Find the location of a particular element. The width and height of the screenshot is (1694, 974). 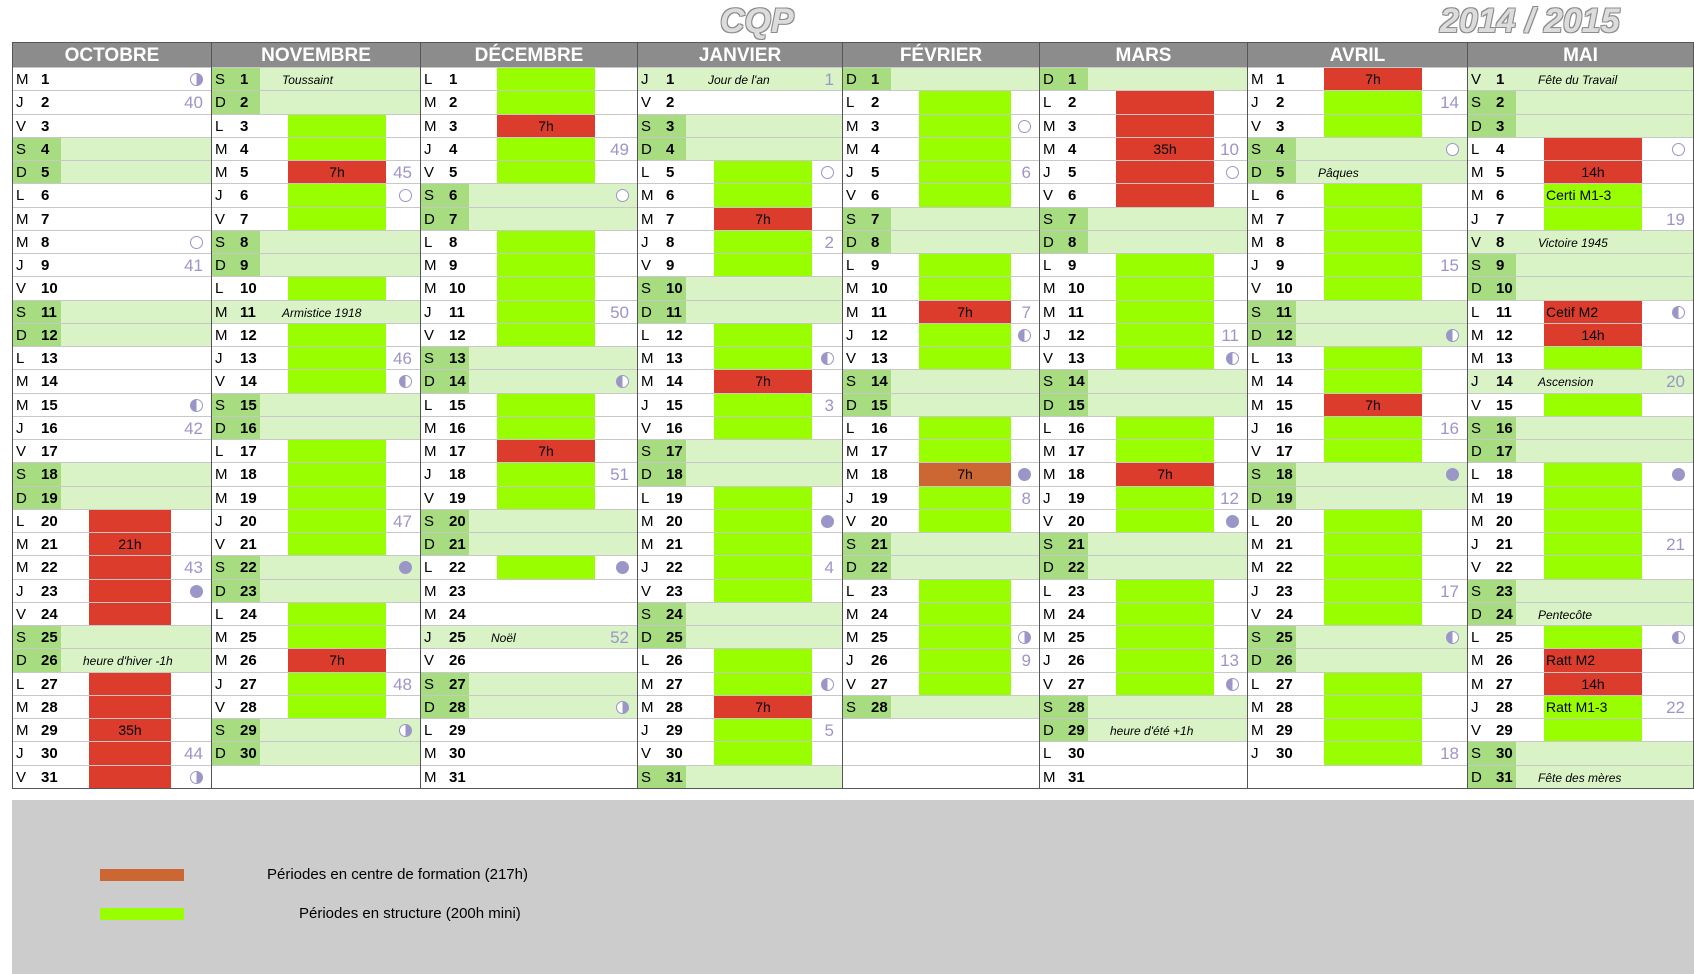

month-header: MARS is located at coordinates (1143, 55).